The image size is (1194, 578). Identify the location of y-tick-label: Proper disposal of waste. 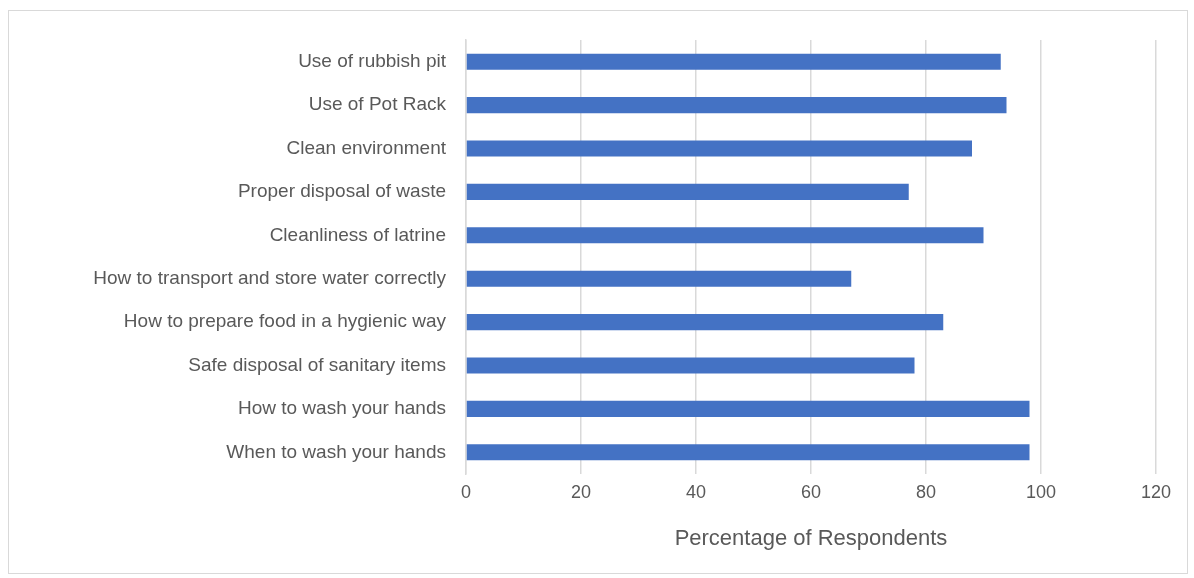
(341, 191).